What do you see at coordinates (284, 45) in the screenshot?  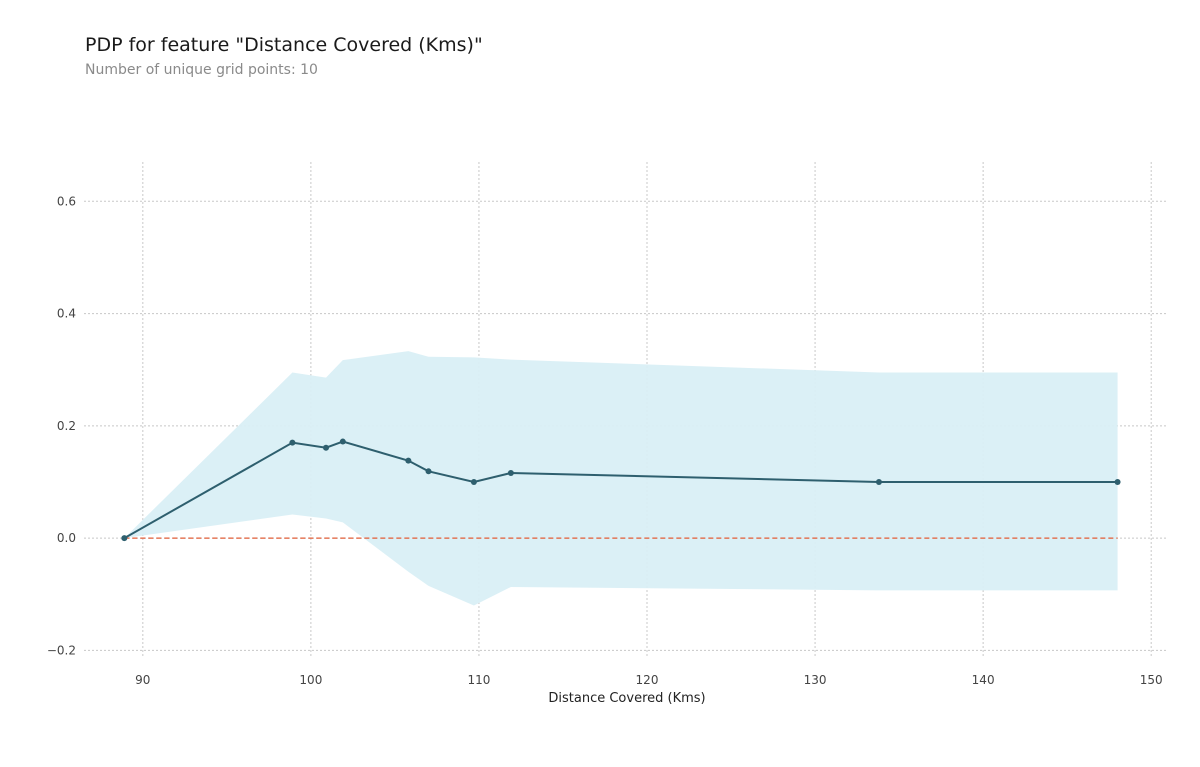 I see `chart-title: PDP for feature "Distance Covered (Kms)"` at bounding box center [284, 45].